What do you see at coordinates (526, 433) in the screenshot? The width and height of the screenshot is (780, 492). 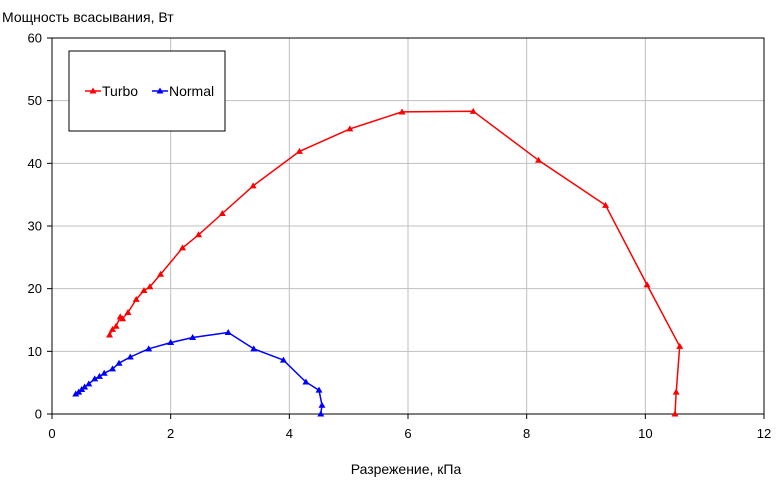 I see `x-tick-label: 8` at bounding box center [526, 433].